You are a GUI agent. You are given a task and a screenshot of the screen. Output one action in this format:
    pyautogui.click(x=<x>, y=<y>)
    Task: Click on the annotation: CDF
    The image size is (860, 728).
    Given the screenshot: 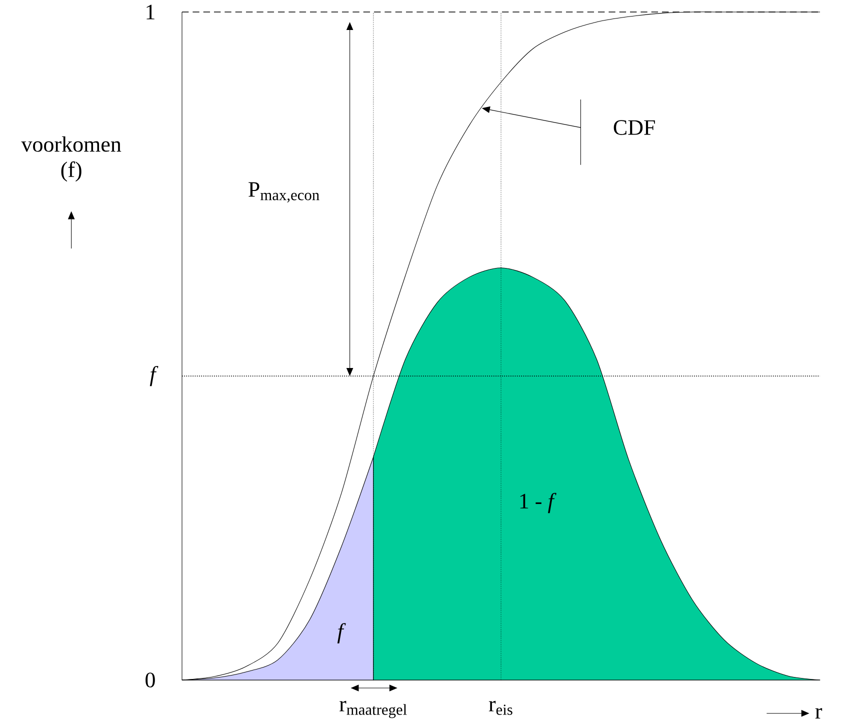 What is the action you would take?
    pyautogui.click(x=634, y=127)
    